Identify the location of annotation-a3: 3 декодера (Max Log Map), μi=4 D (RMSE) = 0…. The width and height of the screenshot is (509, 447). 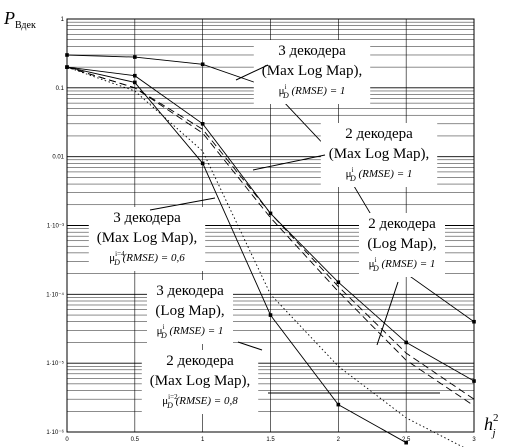
(152, 234).